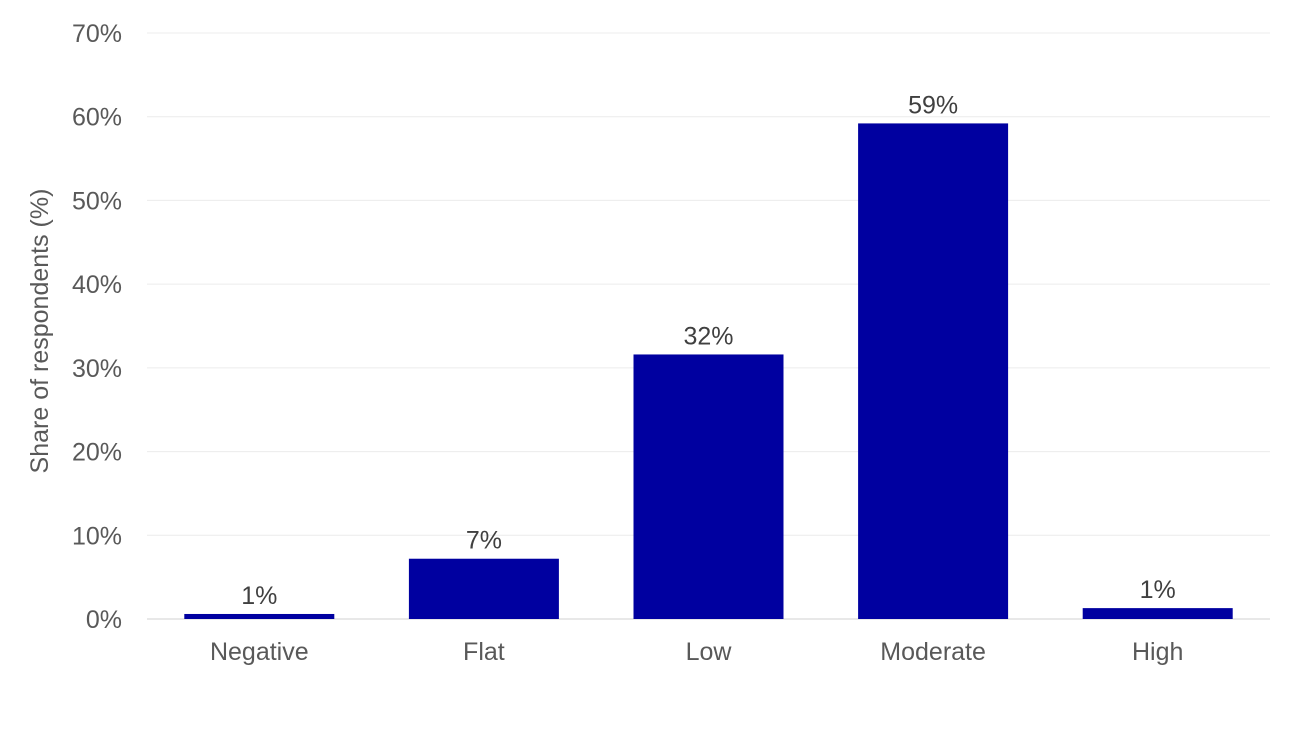  What do you see at coordinates (933, 105) in the screenshot?
I see `data-label-moderate: 59%` at bounding box center [933, 105].